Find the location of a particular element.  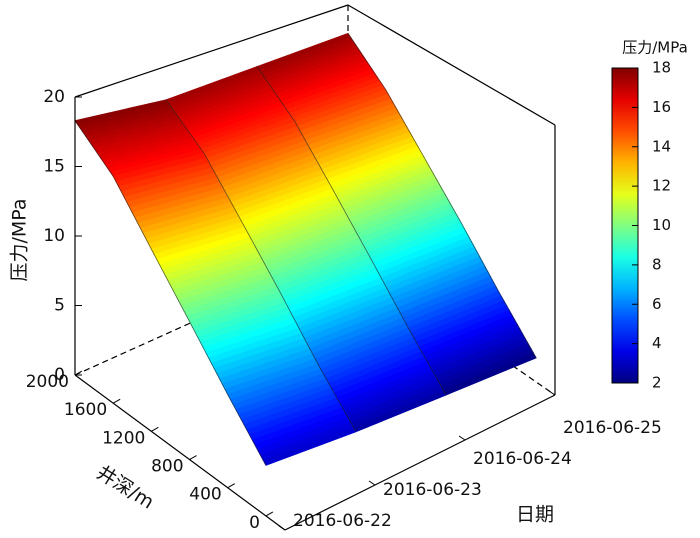

colorbar-tick-label: 8 is located at coordinates (657, 264).